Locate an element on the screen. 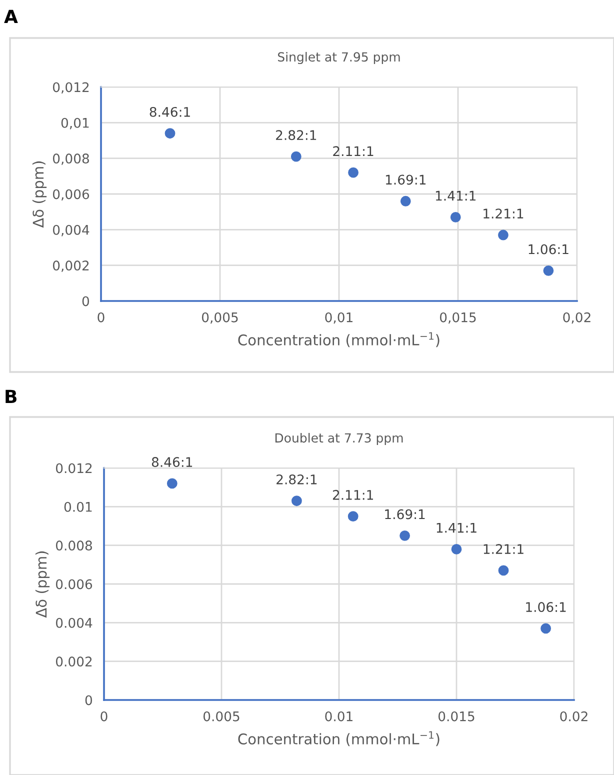 The height and width of the screenshot is (775, 614). y-tick-label: 0,008 is located at coordinates (70, 159).